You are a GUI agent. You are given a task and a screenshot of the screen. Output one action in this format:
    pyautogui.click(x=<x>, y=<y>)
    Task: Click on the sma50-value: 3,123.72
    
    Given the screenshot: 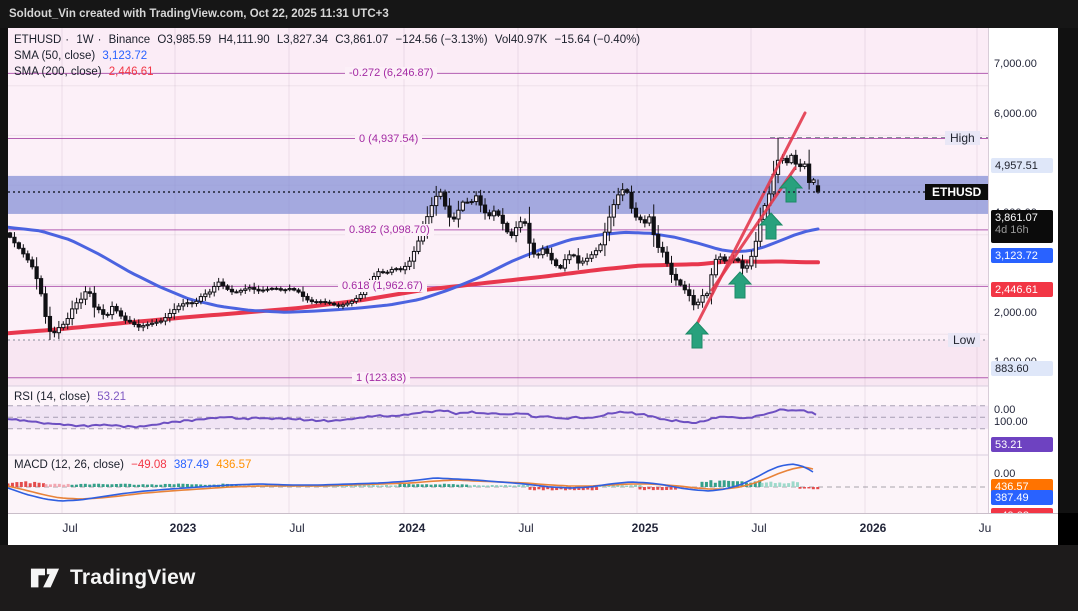 What is the action you would take?
    pyautogui.click(x=125, y=56)
    